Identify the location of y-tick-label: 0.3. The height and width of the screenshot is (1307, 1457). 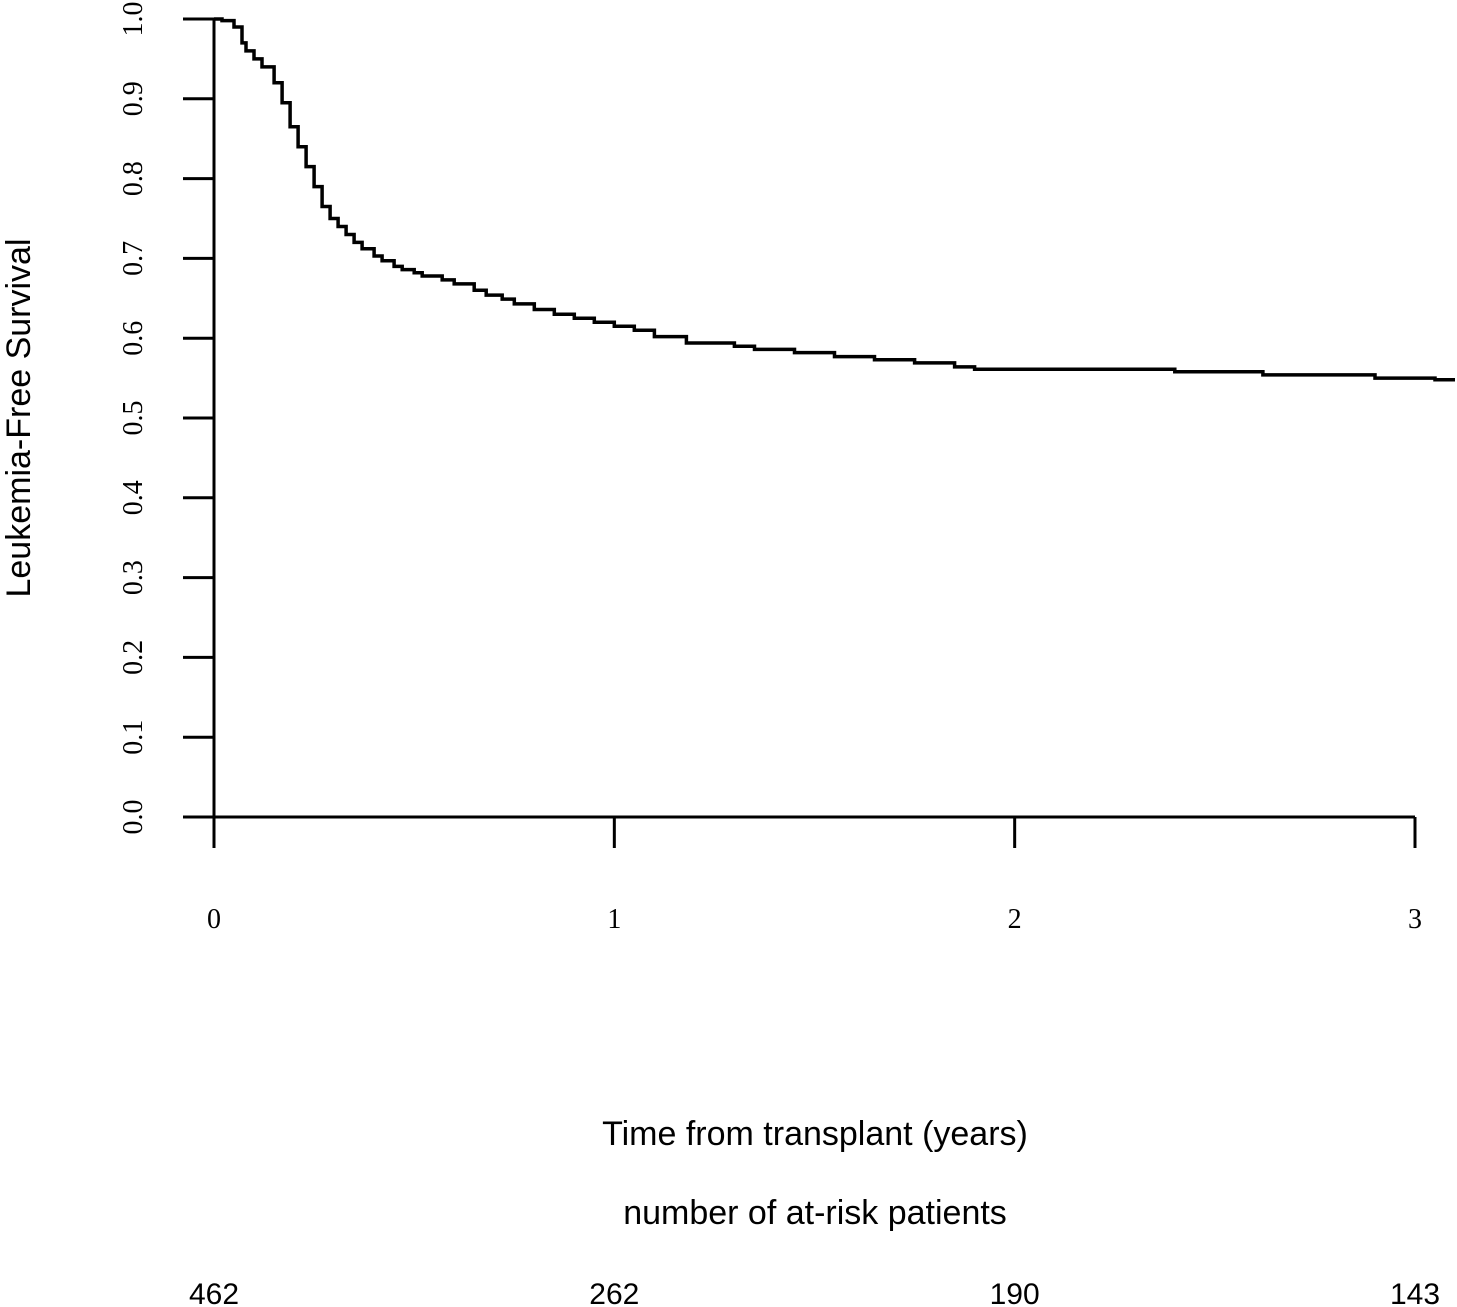
(133, 577).